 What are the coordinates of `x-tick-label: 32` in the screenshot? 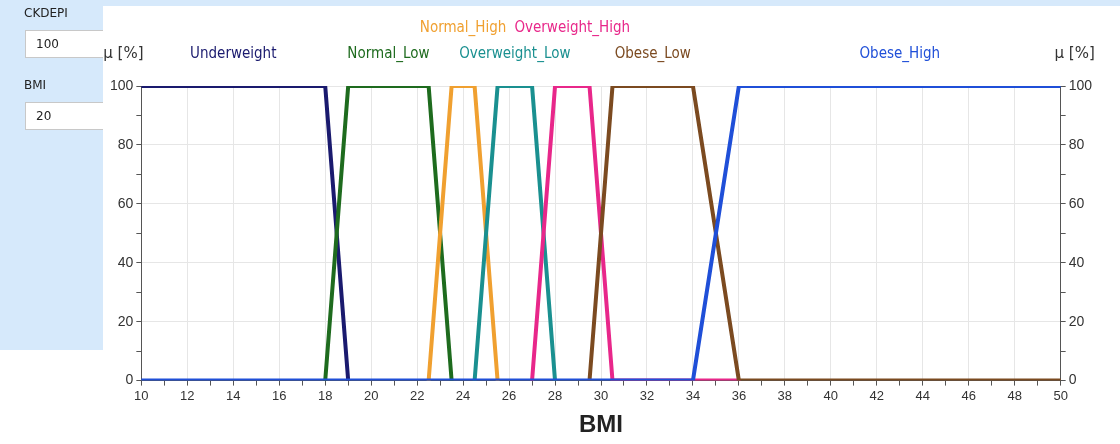 It's located at (647, 395).